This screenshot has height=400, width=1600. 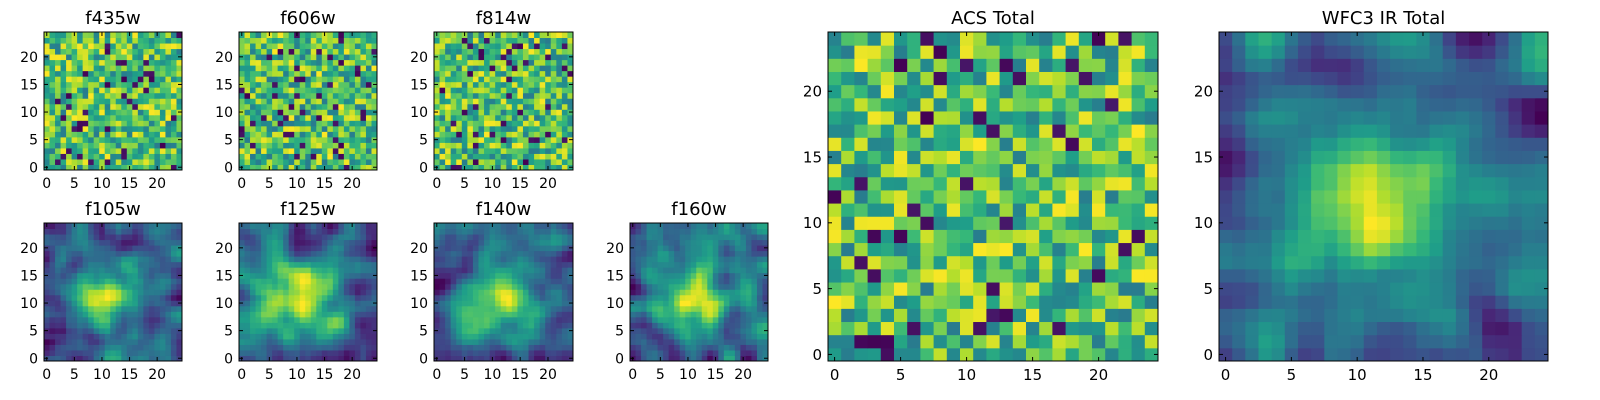 What do you see at coordinates (29, 85) in the screenshot?
I see `y-tick-label: 15` at bounding box center [29, 85].